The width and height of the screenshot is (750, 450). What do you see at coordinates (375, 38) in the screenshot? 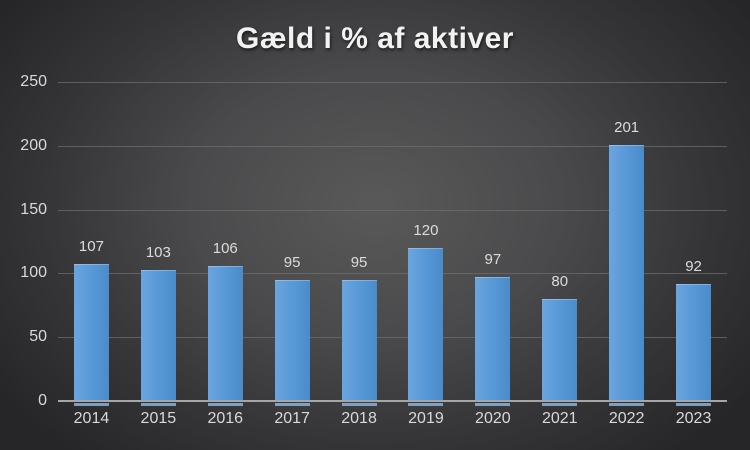
I see `chart-title: Gæld i % af aktiver` at bounding box center [375, 38].